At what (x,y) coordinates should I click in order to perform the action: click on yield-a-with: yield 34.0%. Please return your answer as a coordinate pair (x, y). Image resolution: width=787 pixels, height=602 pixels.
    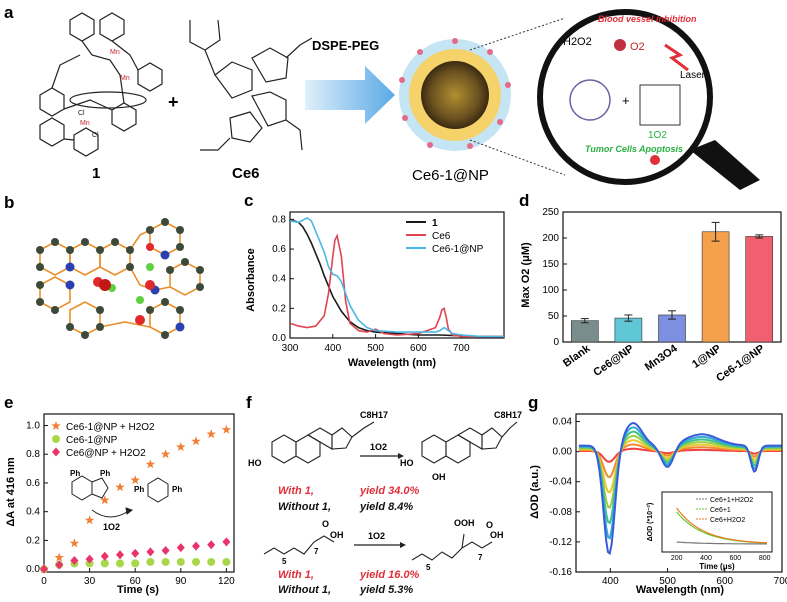
    Looking at the image, I should click on (389, 491).